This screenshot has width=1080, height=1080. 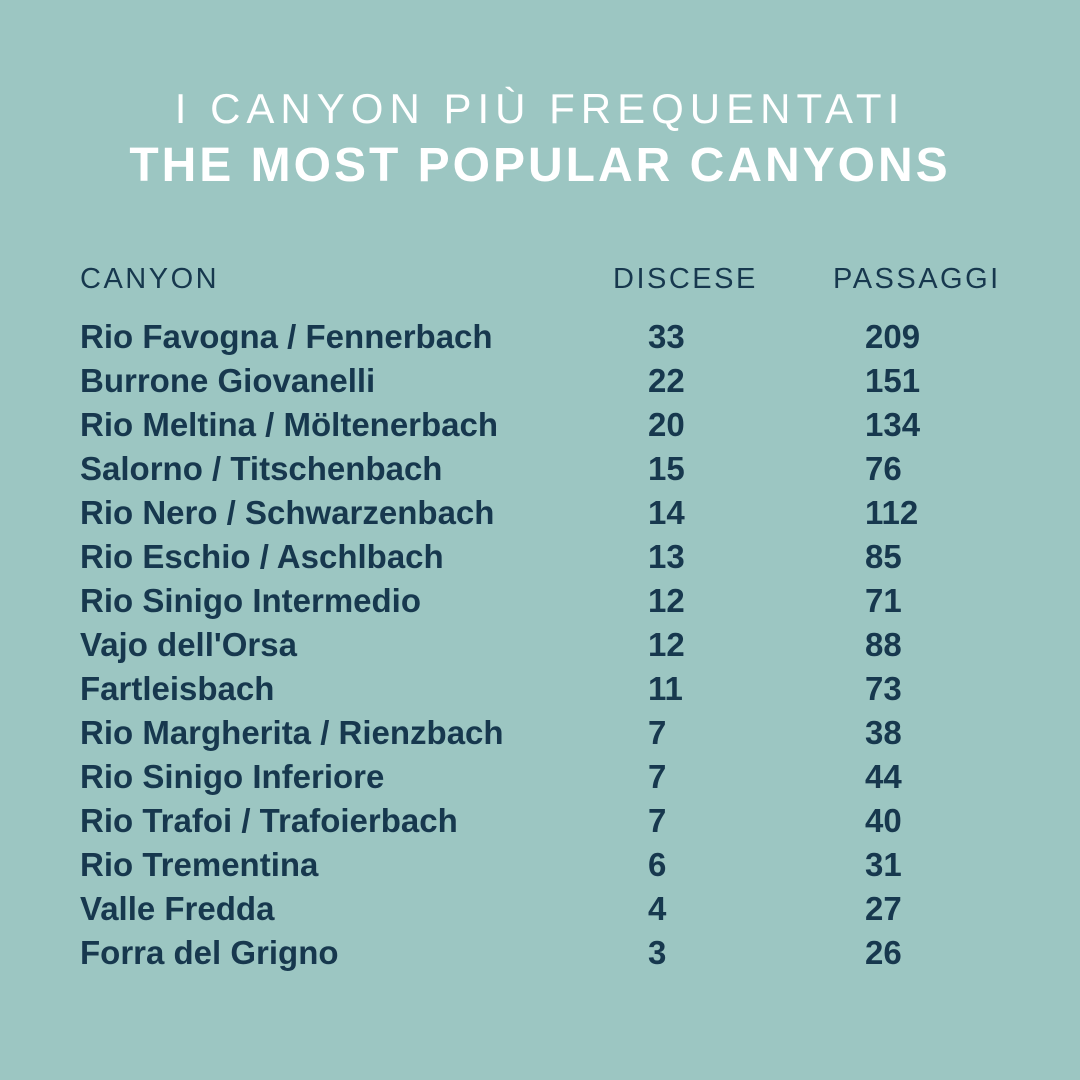 What do you see at coordinates (883, 864) in the screenshot?
I see `passaggi-value-cell: 31` at bounding box center [883, 864].